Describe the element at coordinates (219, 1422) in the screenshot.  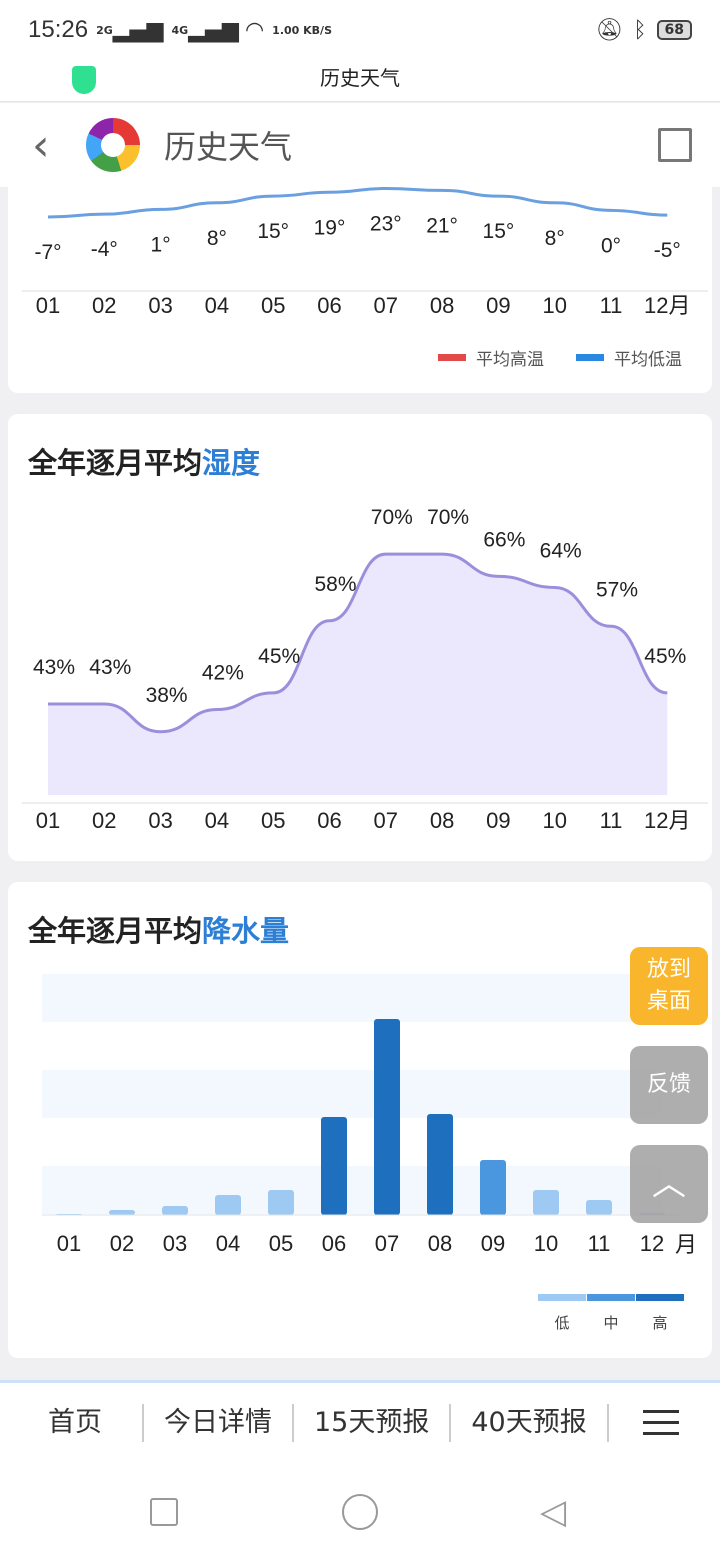
I see `nav-today-detail: 今日详情` at that location.